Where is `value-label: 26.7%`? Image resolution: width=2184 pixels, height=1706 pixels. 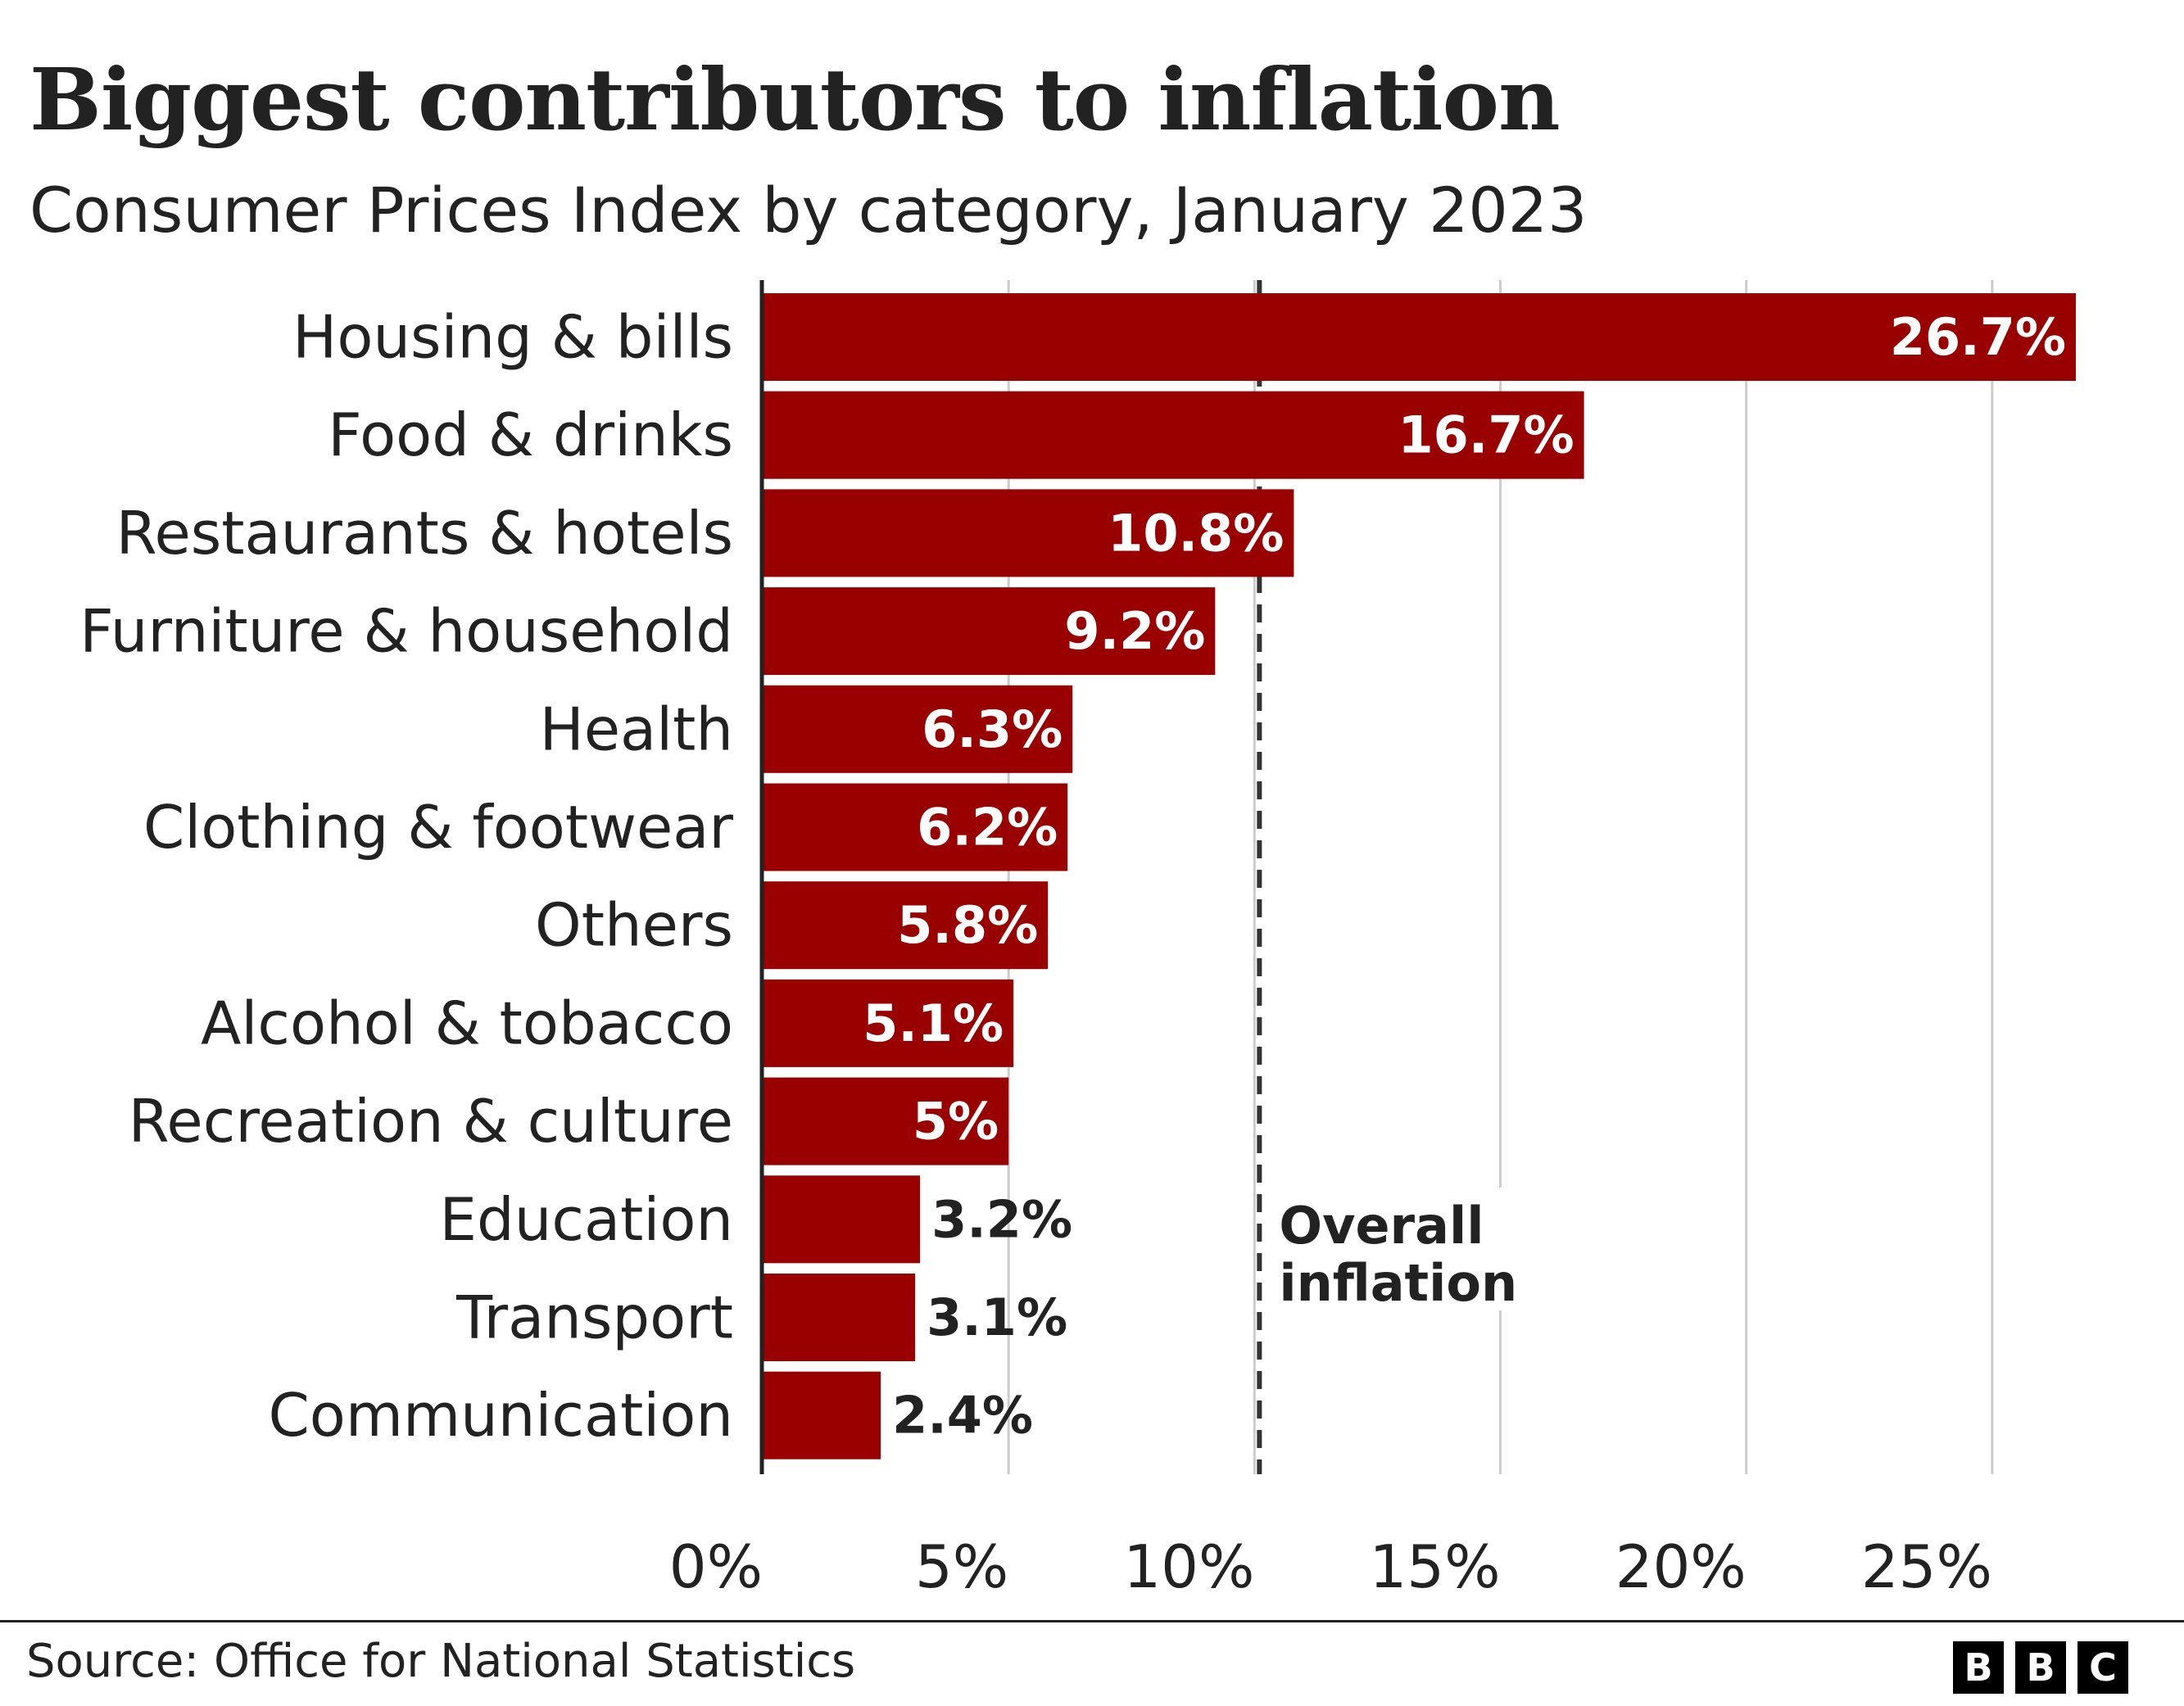
value-label: 26.7% is located at coordinates (1978, 337).